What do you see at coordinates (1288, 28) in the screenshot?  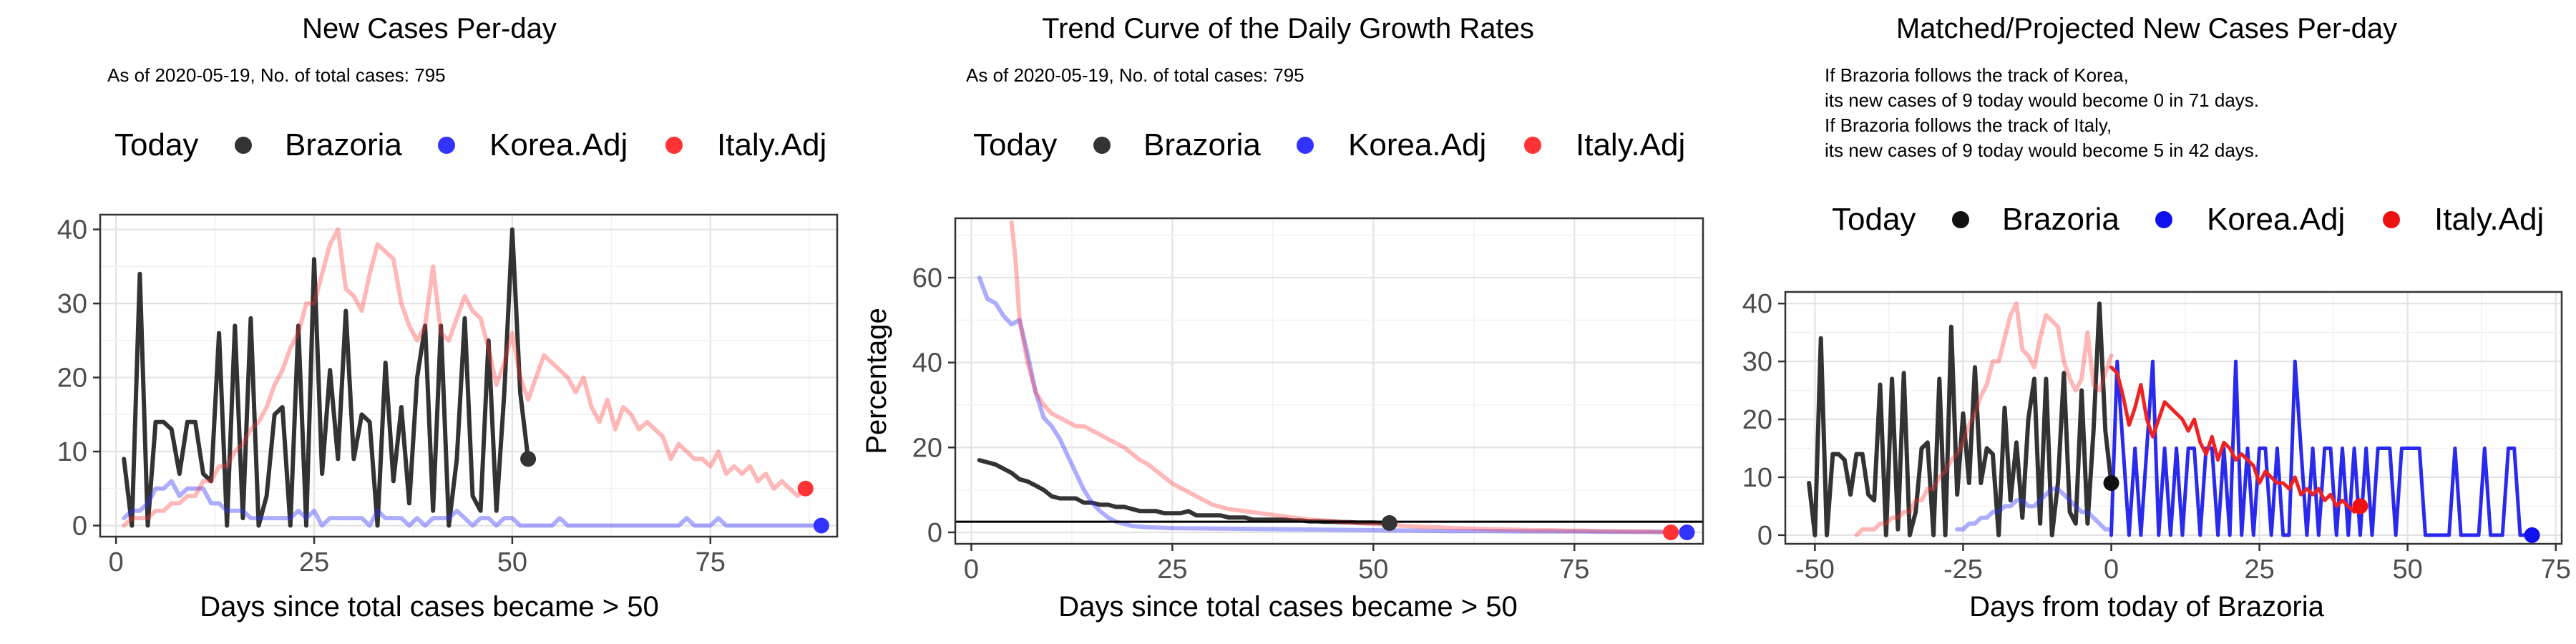 I see `chart-title: Trend Curve of the Daily Growth Rates` at bounding box center [1288, 28].